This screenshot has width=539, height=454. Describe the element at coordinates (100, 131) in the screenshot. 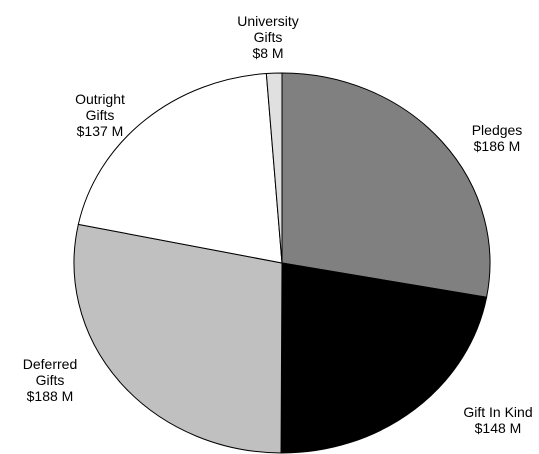

I see `value-label: $137 M` at that location.